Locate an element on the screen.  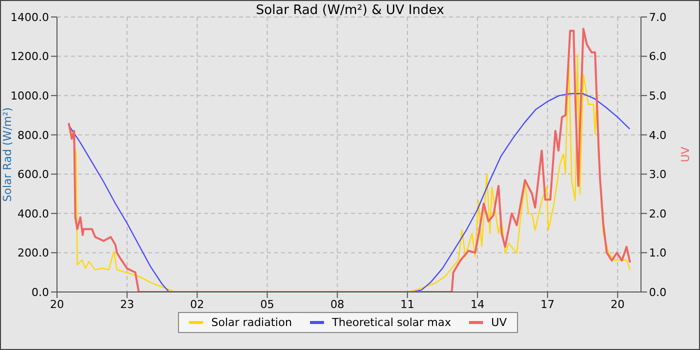
y2-tick-label: 0.0 is located at coordinates (657, 292).